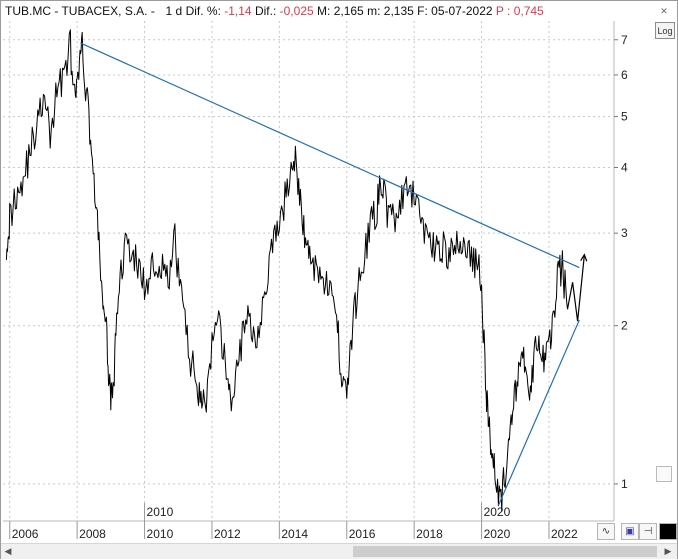  I want to click on x-tick-label: 2020, so click(497, 534).